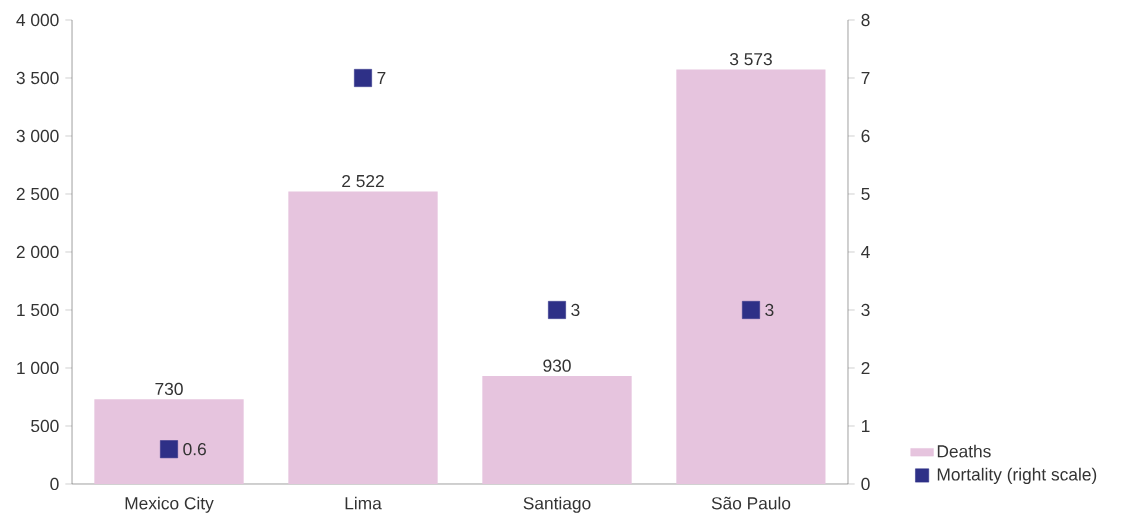 The height and width of the screenshot is (514, 1129). Describe the element at coordinates (363, 503) in the screenshot. I see `x-tick-label: Lima` at that location.